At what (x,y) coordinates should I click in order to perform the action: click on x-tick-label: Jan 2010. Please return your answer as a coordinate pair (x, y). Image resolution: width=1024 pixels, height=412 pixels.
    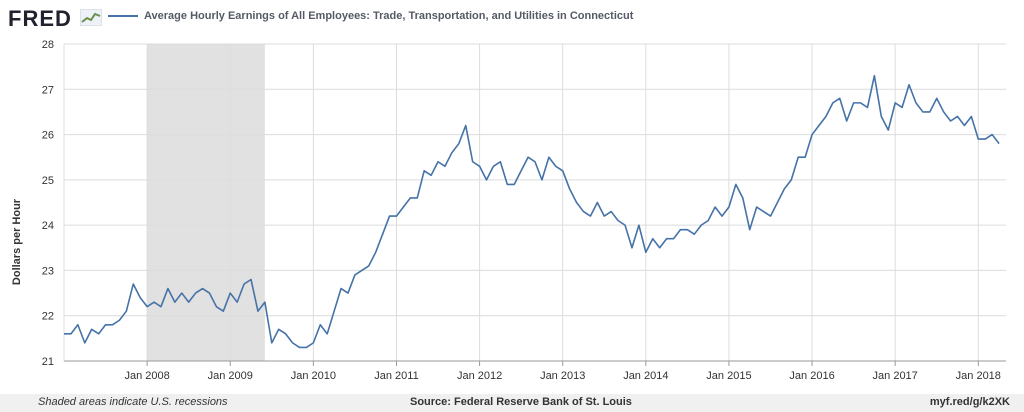
    Looking at the image, I should click on (313, 376).